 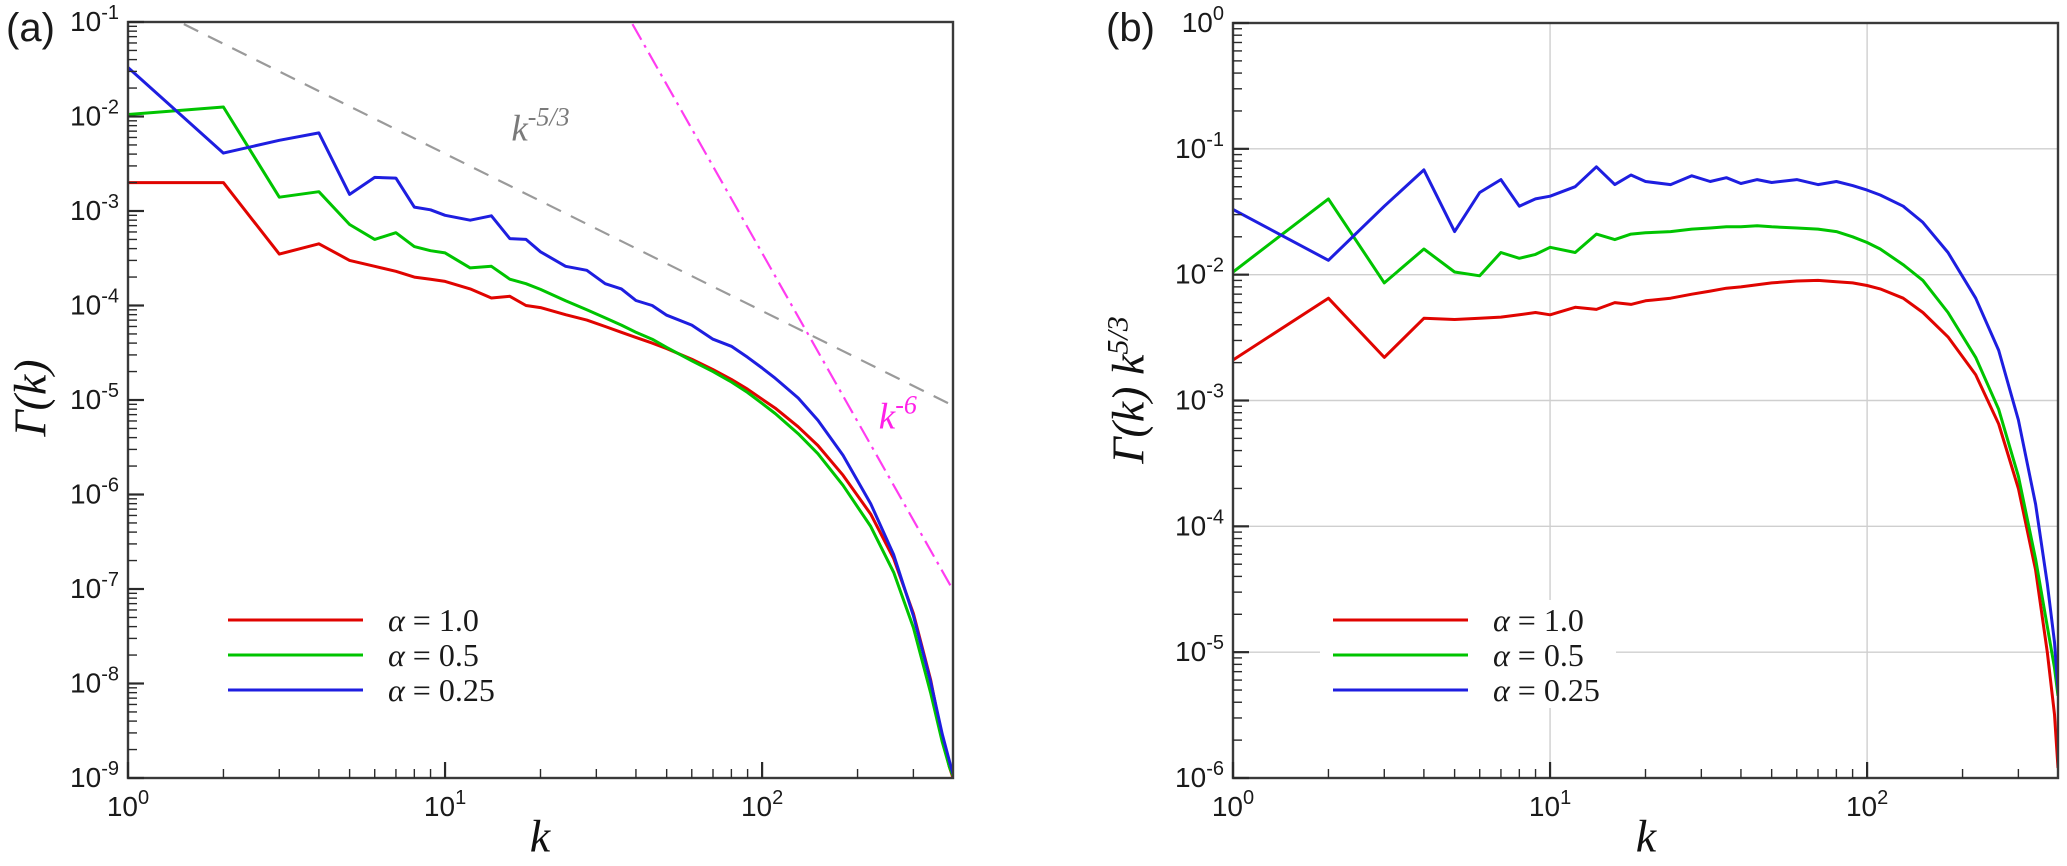 I want to click on panel-b-y-axis-label-sup: 5/3, so click(x=1118, y=335).